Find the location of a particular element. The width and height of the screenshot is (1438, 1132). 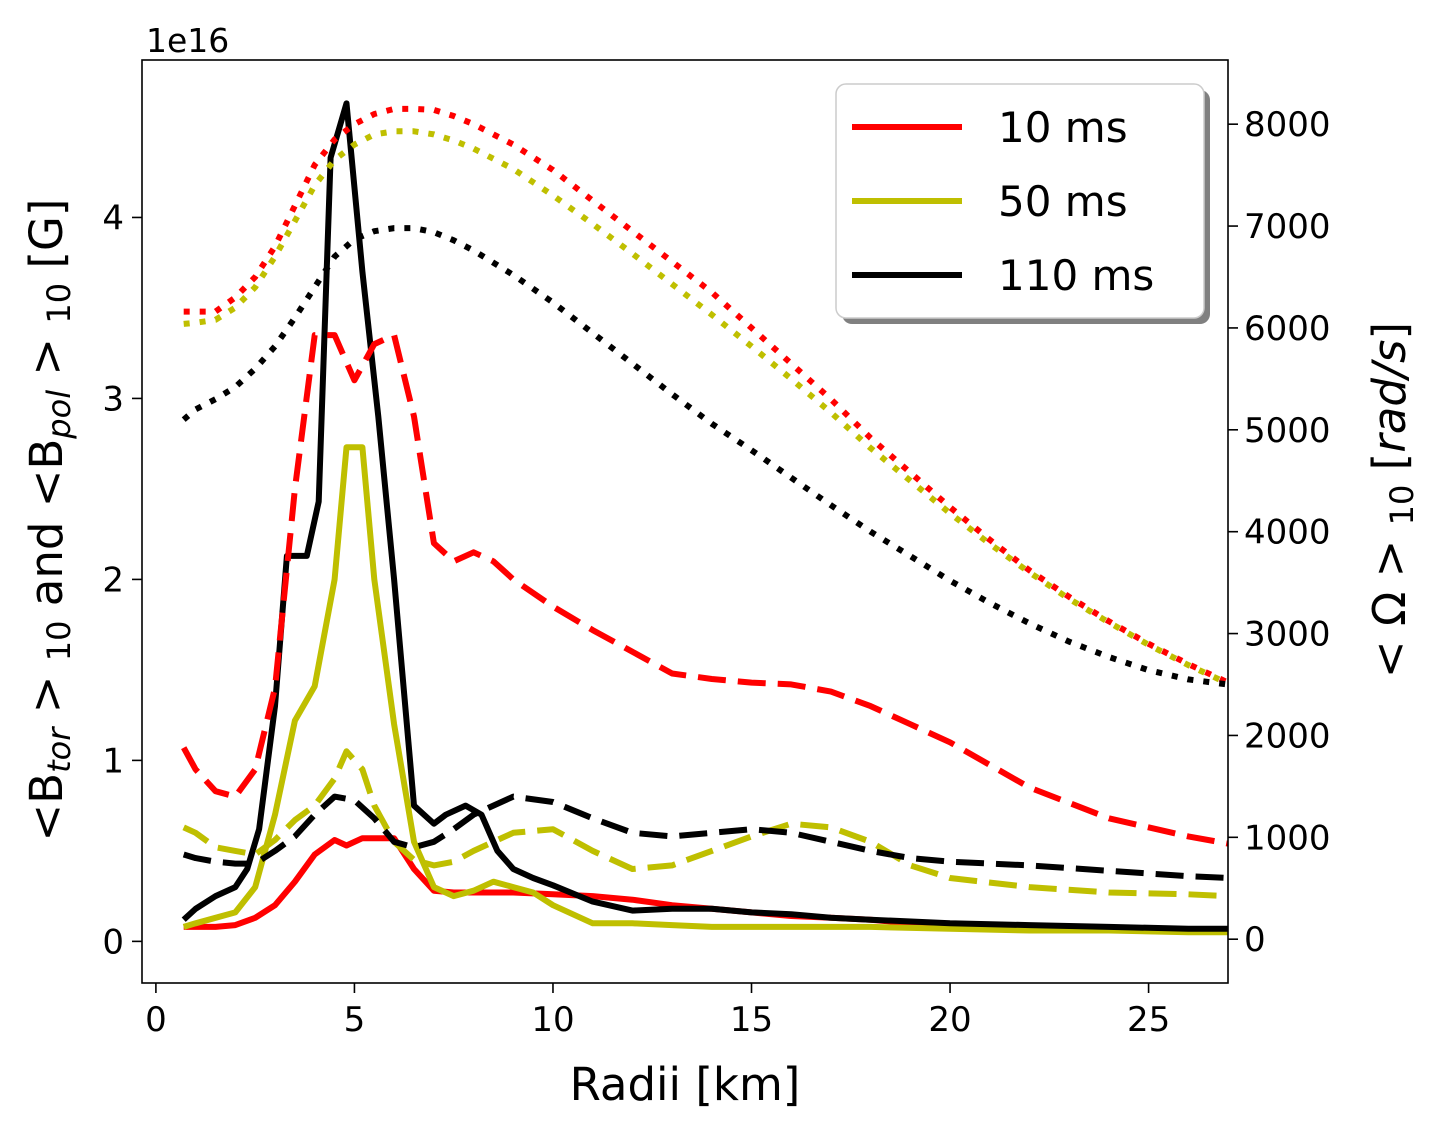

series-line-110-ms-b-pol is located at coordinates (705, 837).